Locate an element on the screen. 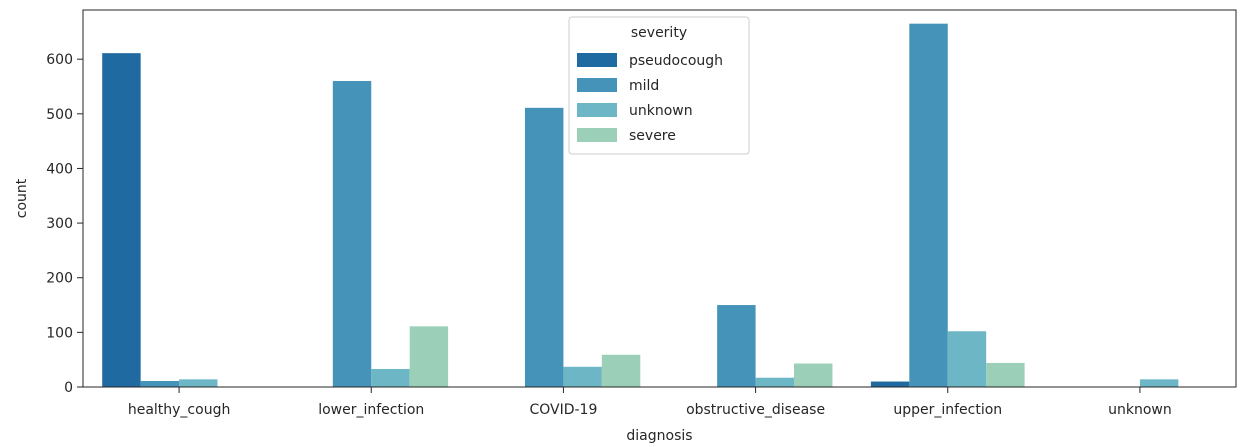 The image size is (1244, 447). y-tick-label: 300 is located at coordinates (59, 224).